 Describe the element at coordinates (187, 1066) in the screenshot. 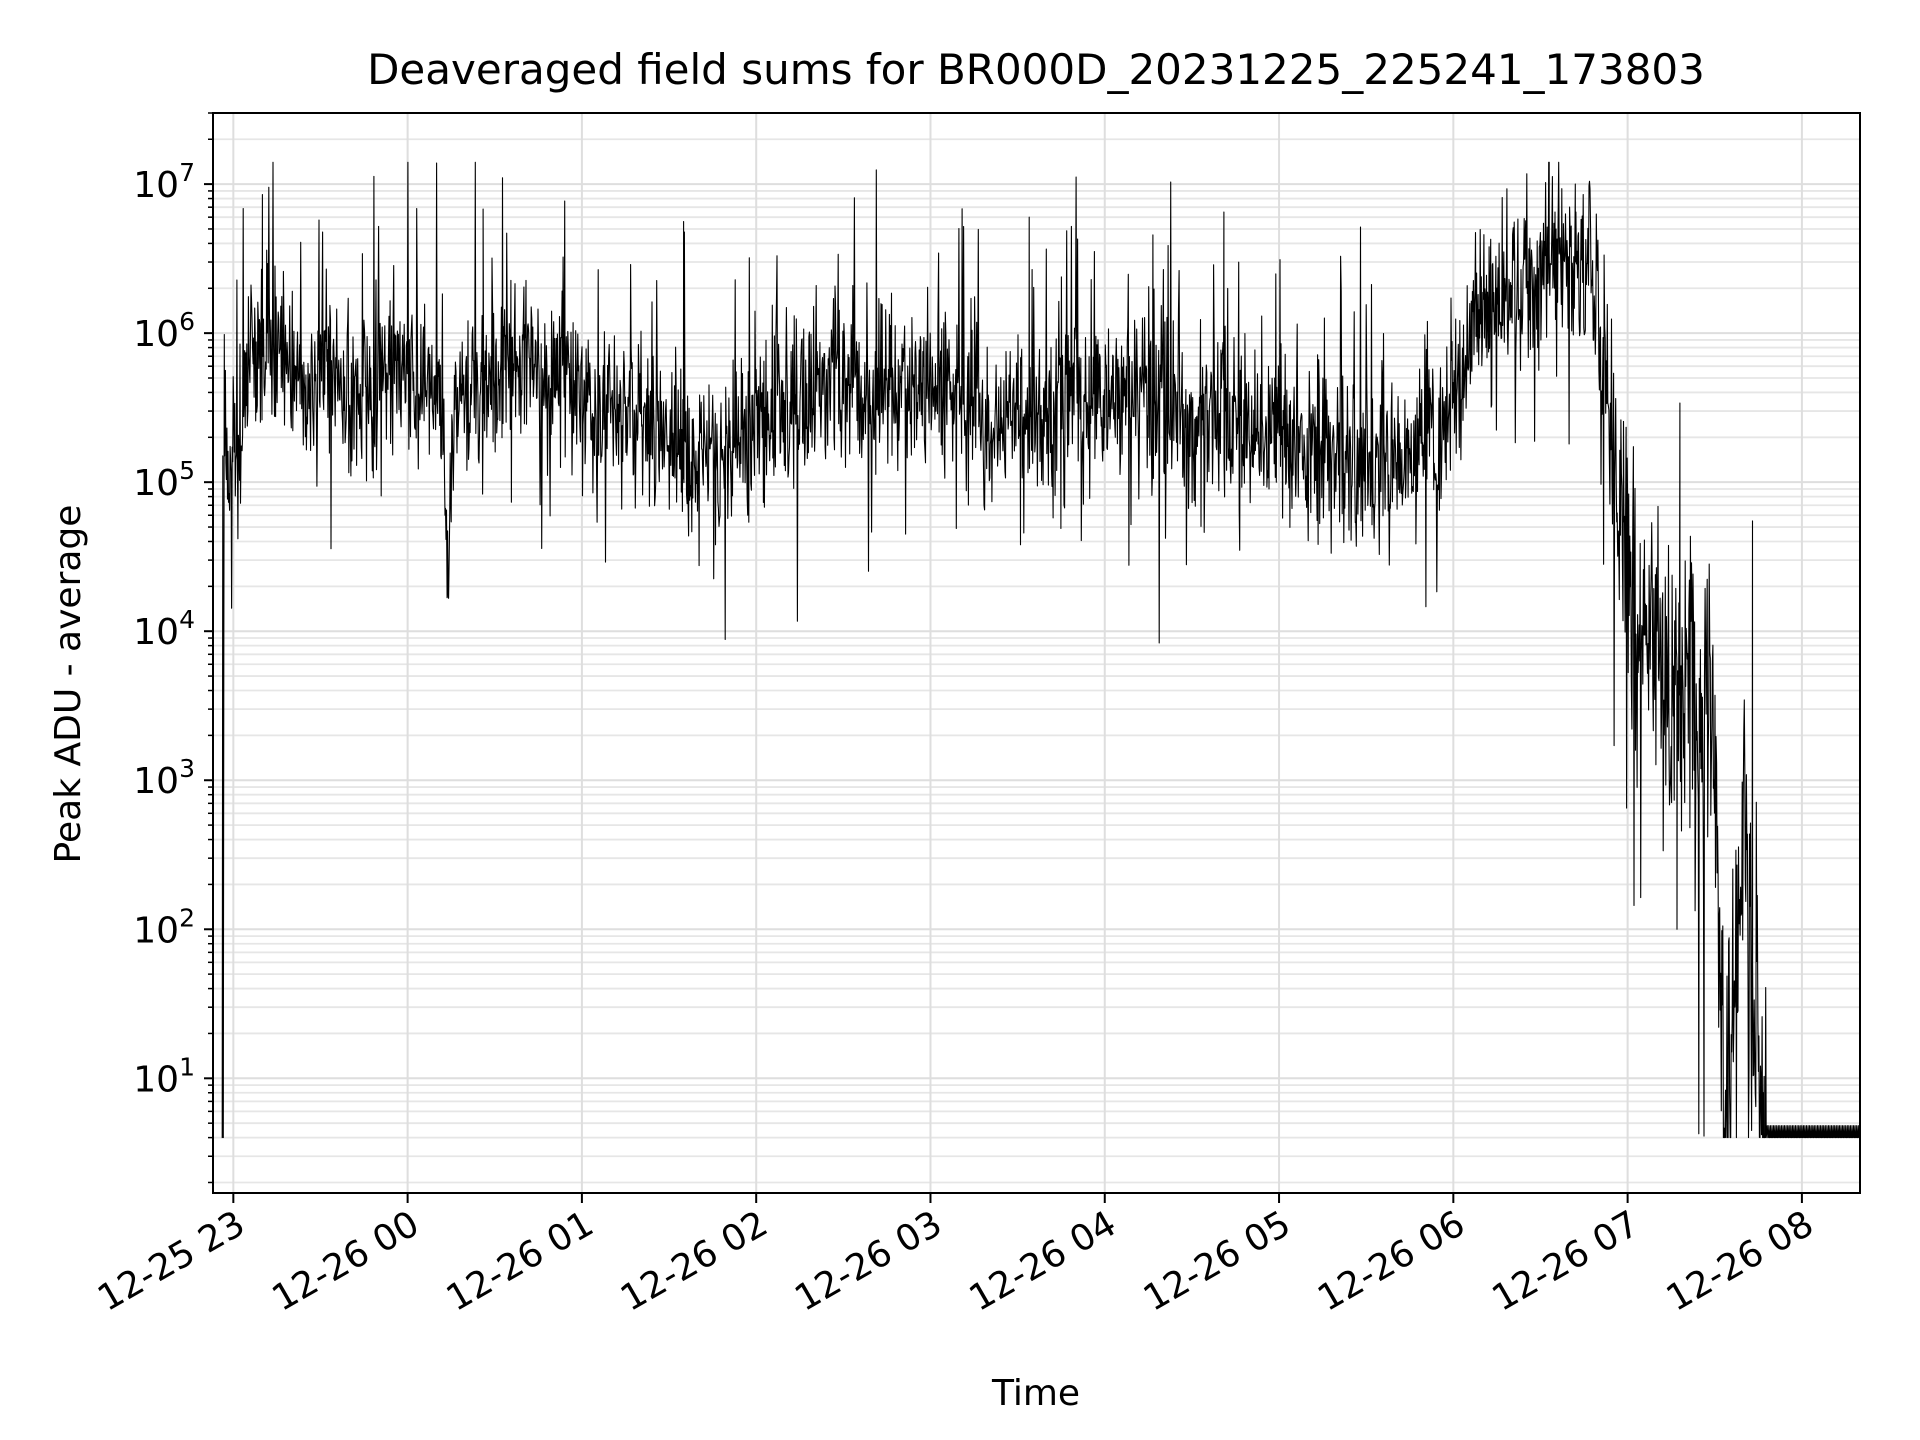

I see `y-tick-exponent: 1` at that location.